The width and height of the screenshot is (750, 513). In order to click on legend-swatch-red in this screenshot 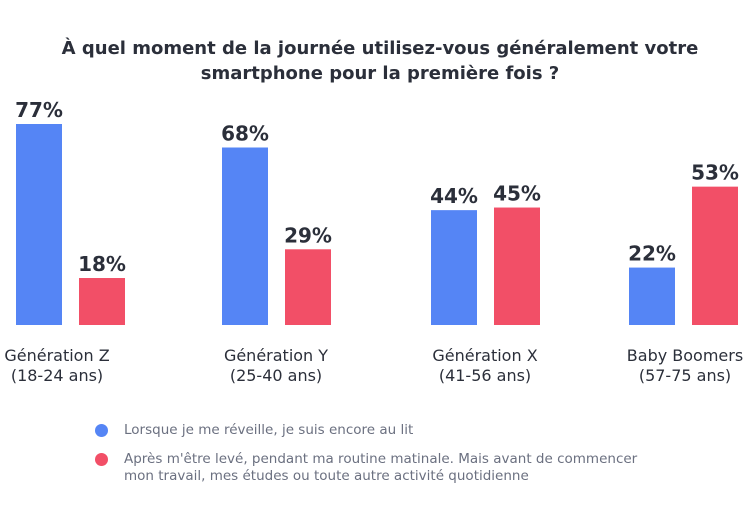, I will do `click(101, 459)`.